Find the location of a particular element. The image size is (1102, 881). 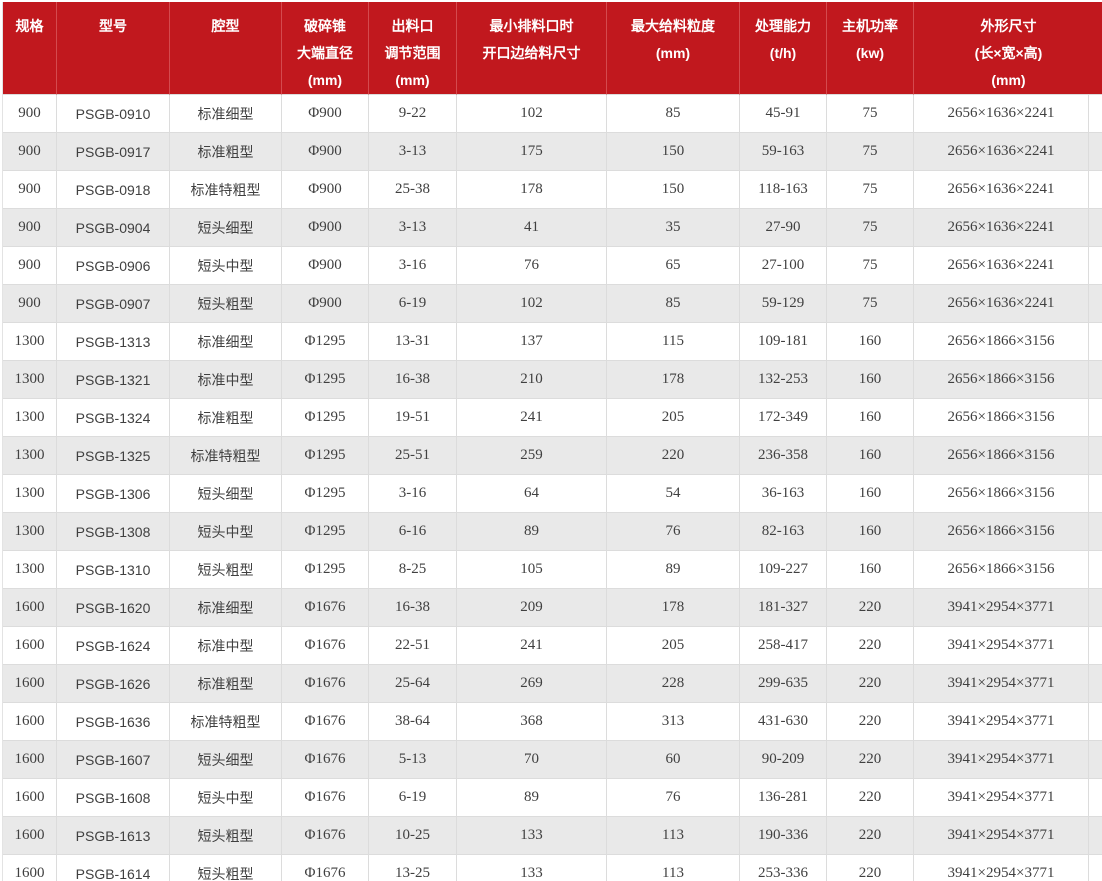

table-cell-capacity: 181-327 is located at coordinates (783, 608).